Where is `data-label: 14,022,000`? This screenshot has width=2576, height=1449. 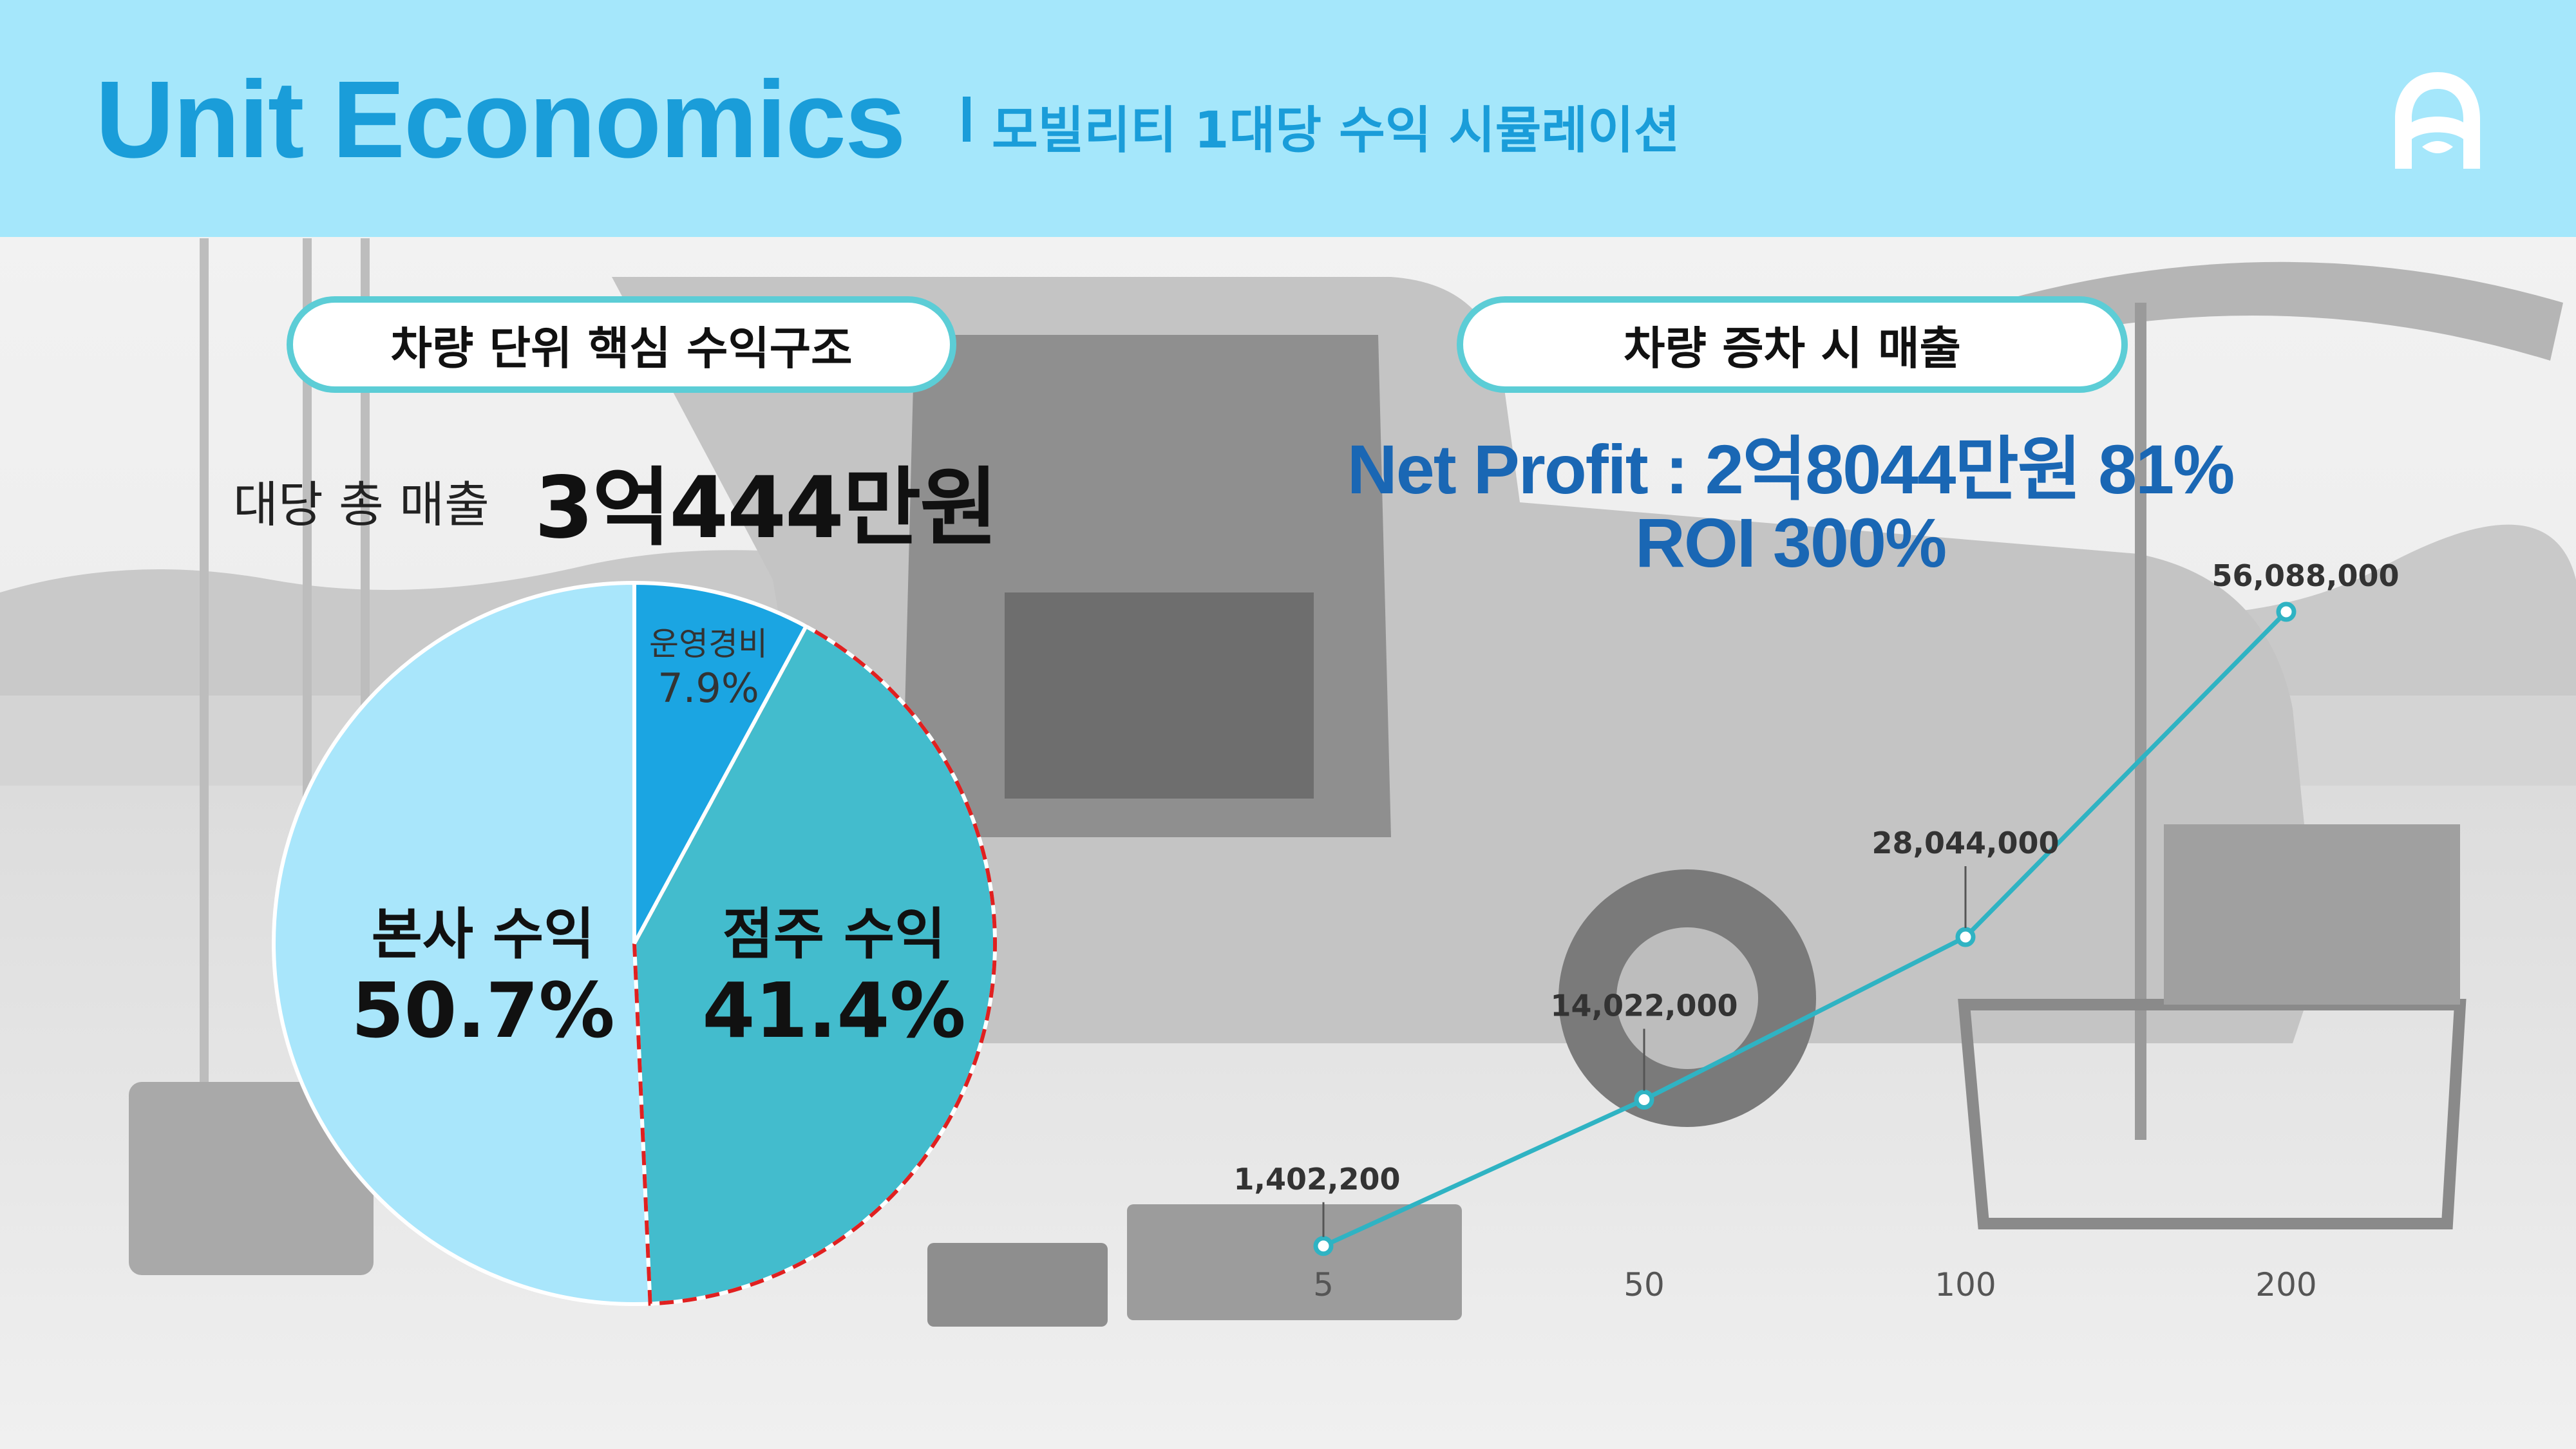 data-label: 14,022,000 is located at coordinates (1644, 1006).